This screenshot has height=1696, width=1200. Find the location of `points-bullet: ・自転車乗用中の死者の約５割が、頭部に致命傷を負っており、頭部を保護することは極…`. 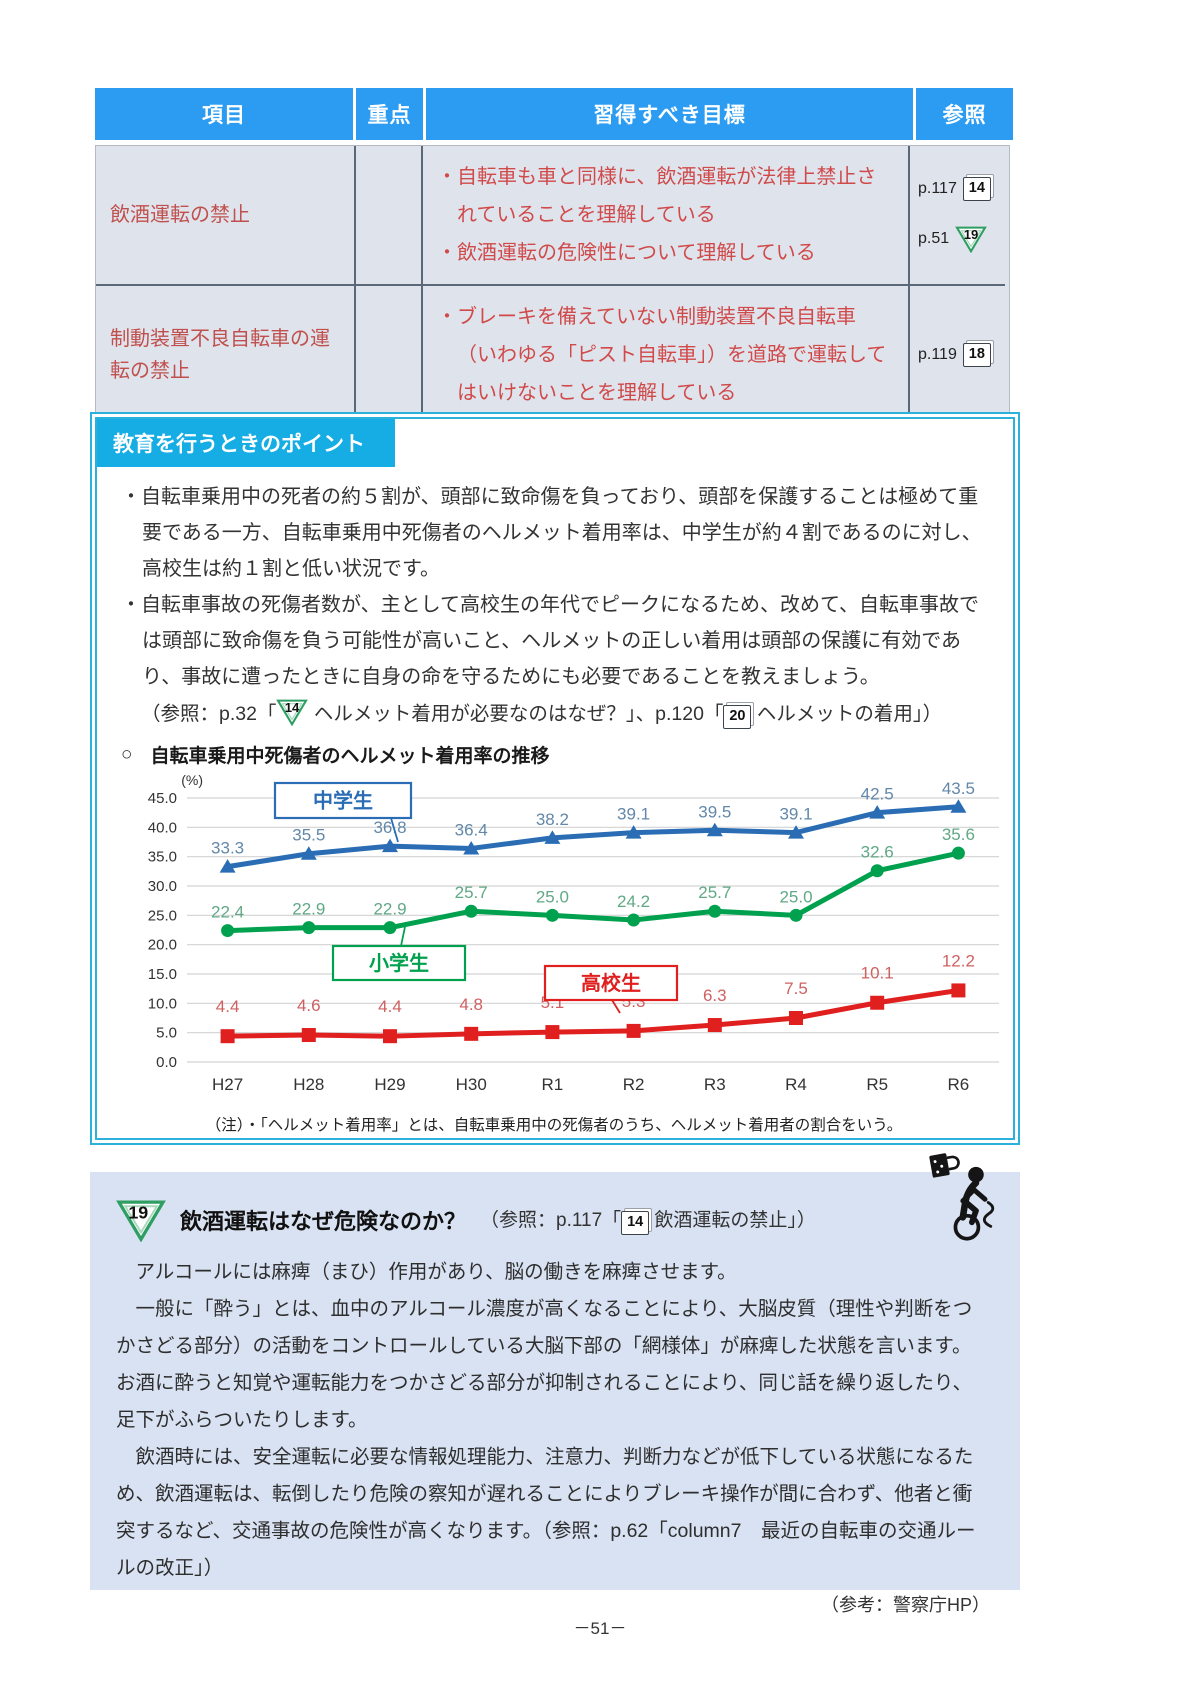

points-bullet: ・自転車乗用中の死者の約５割が、頭部に致命傷を負っており、頭部を保護することは極… is located at coordinates (551, 533).